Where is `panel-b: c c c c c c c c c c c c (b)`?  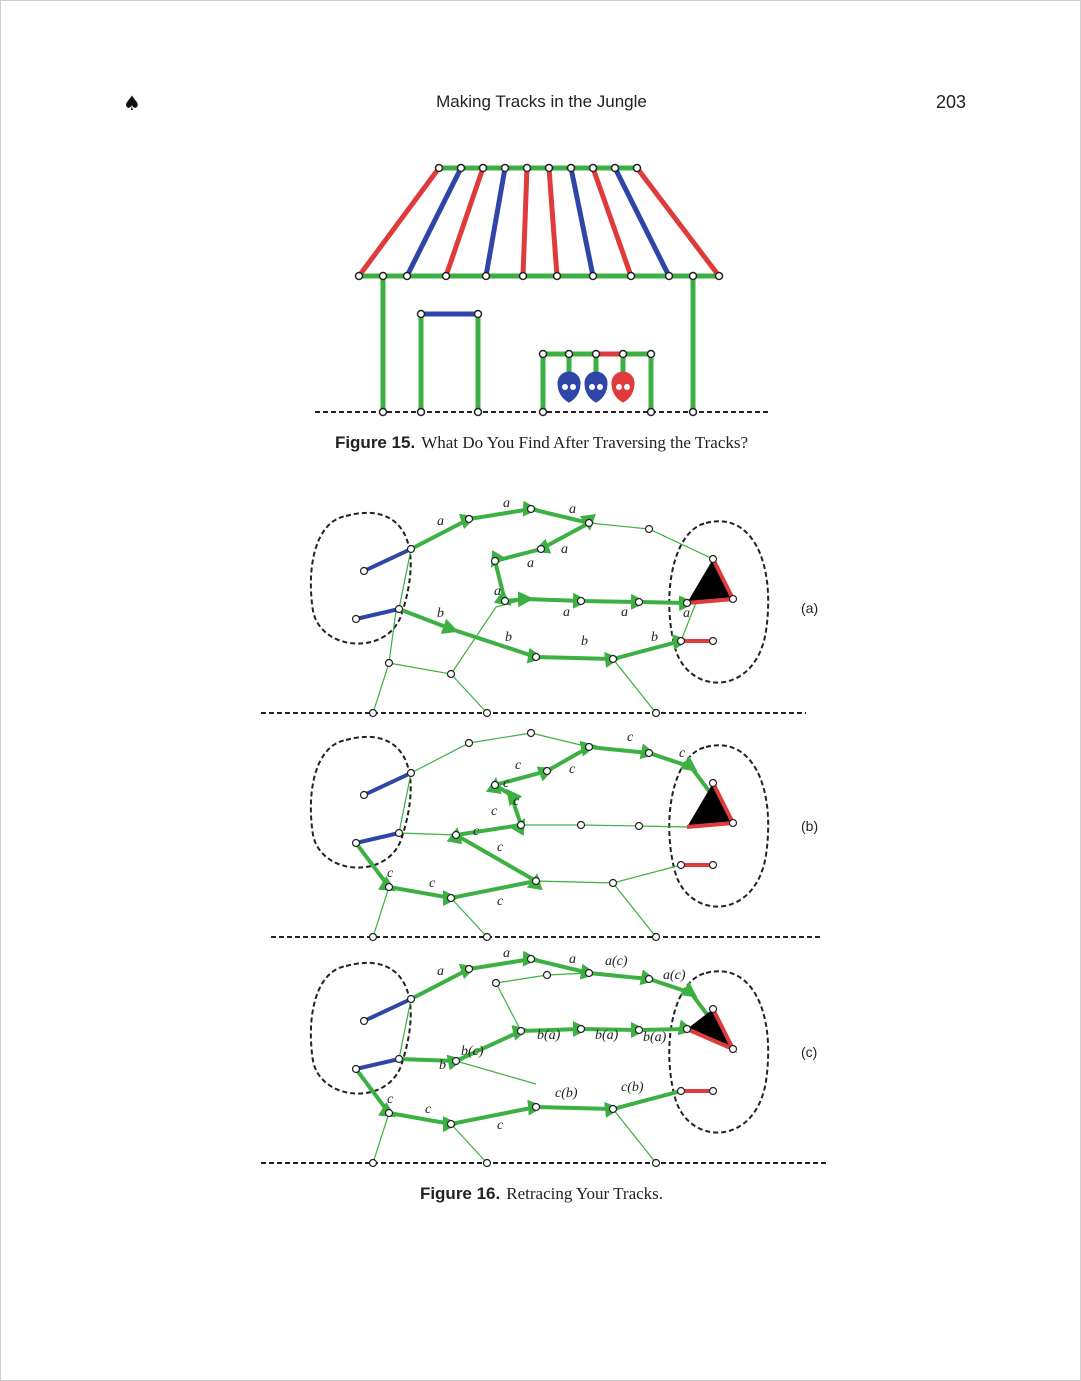
panel-b: c c c c c c c c c c c c (b) is located at coordinates (546, 835).